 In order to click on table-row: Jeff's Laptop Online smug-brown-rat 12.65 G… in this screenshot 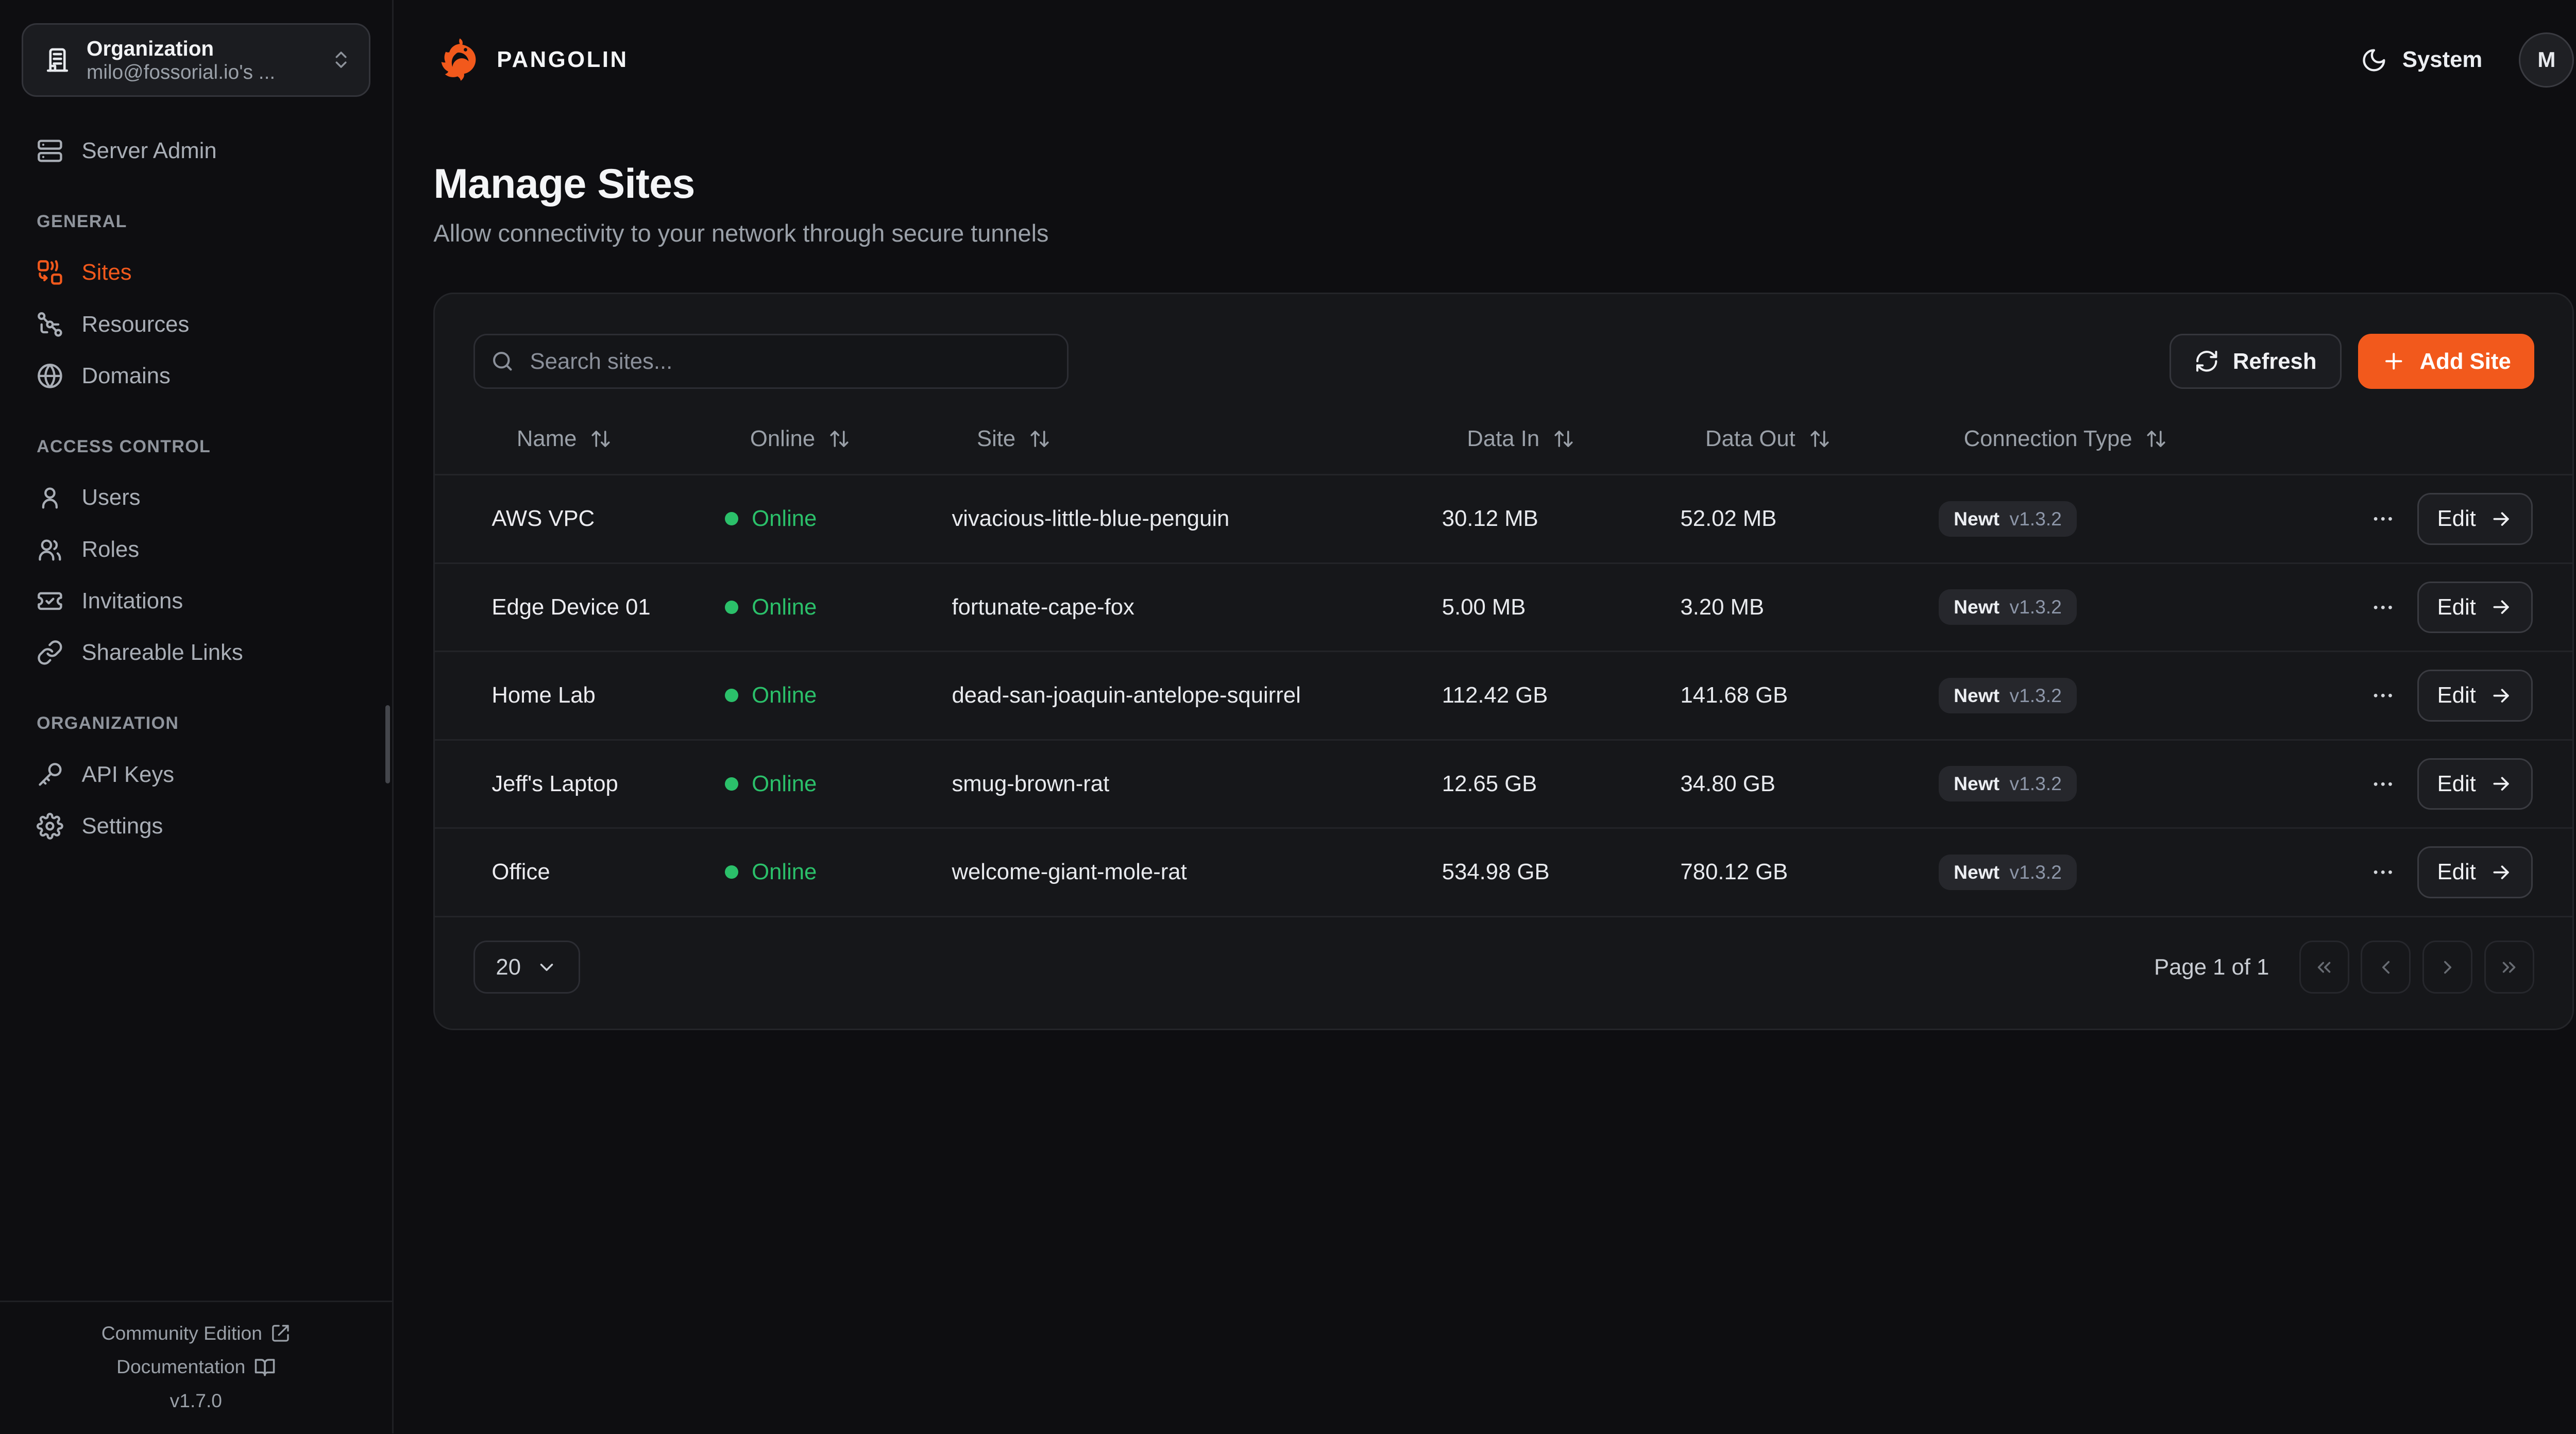, I will do `click(1504, 783)`.